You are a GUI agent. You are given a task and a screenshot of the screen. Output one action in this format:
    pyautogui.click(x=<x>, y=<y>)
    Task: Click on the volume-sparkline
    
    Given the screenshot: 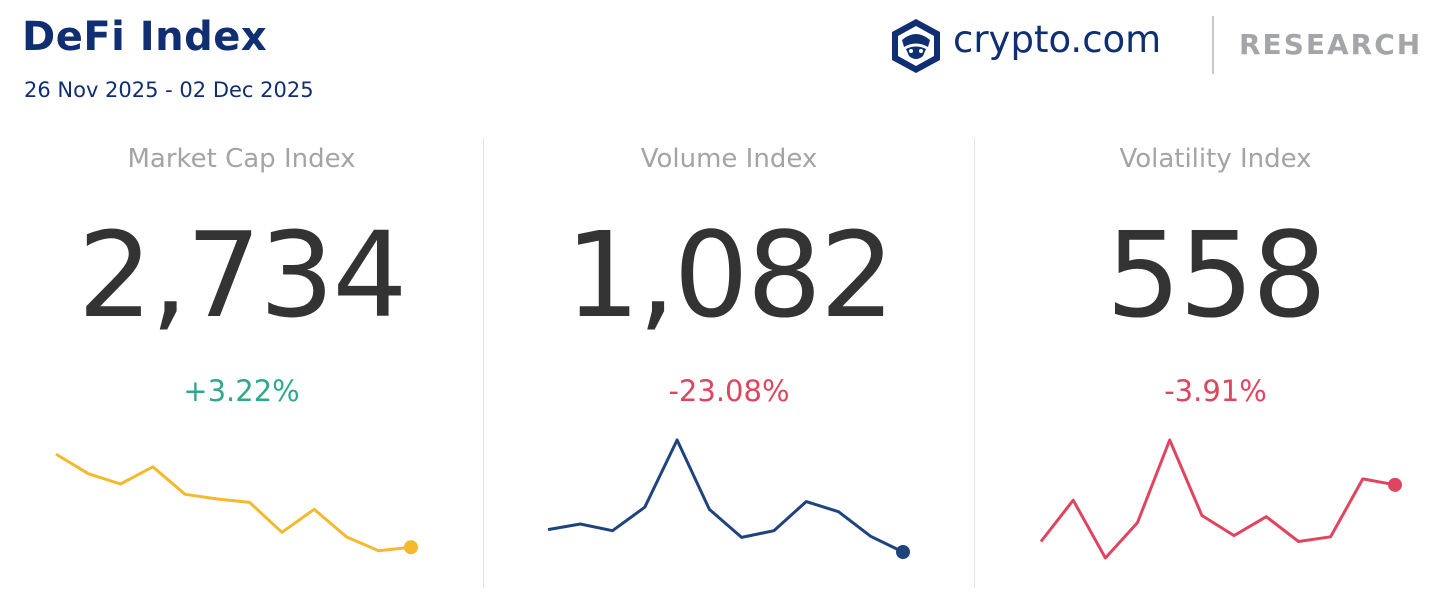 What is the action you would take?
    pyautogui.click(x=728, y=498)
    